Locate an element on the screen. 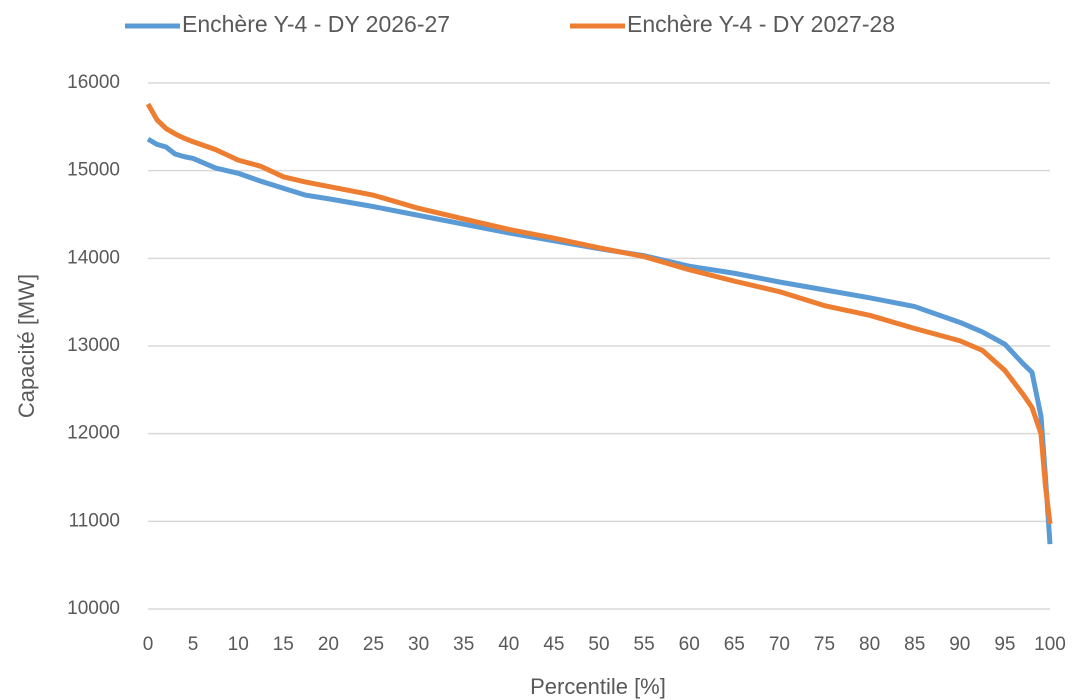 The width and height of the screenshot is (1073, 700). x-tick-label: 50 is located at coordinates (598, 644).